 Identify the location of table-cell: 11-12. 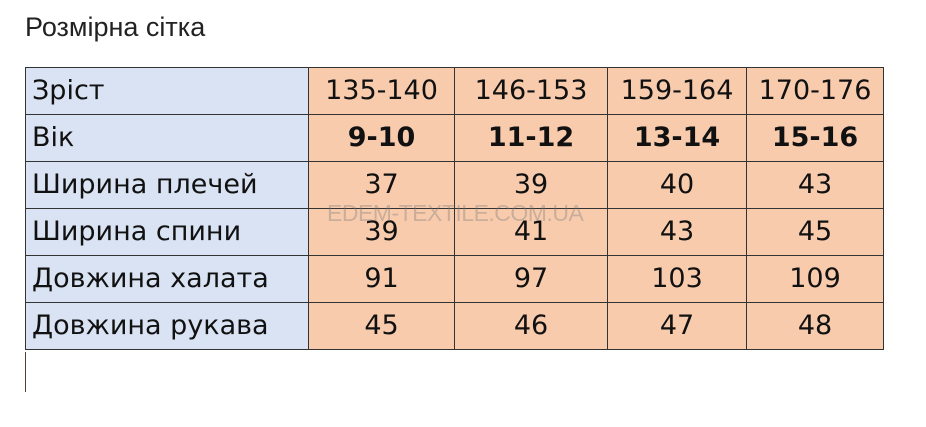
(531, 138).